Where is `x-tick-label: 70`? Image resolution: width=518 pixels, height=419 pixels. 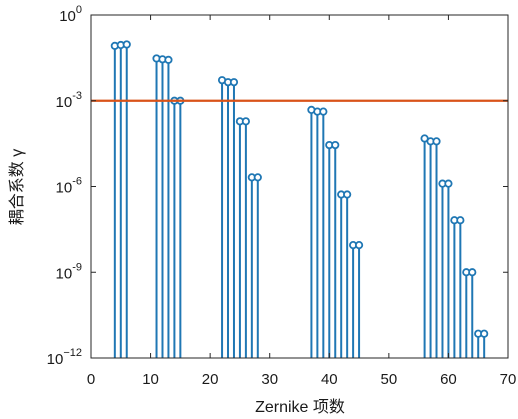
x-tick-label: 70 is located at coordinates (508, 379).